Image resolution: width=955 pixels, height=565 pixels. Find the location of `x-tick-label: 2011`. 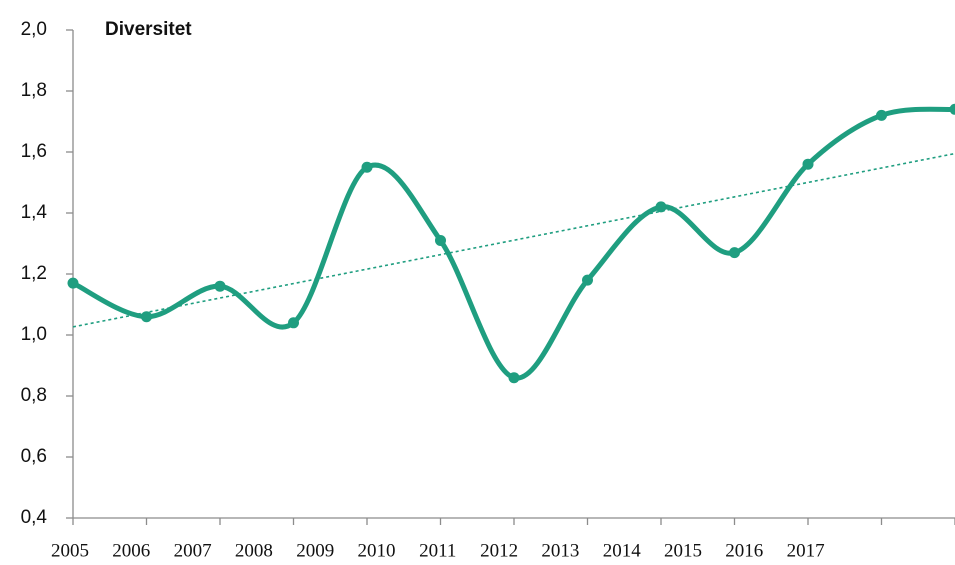

x-tick-label: 2011 is located at coordinates (437, 550).